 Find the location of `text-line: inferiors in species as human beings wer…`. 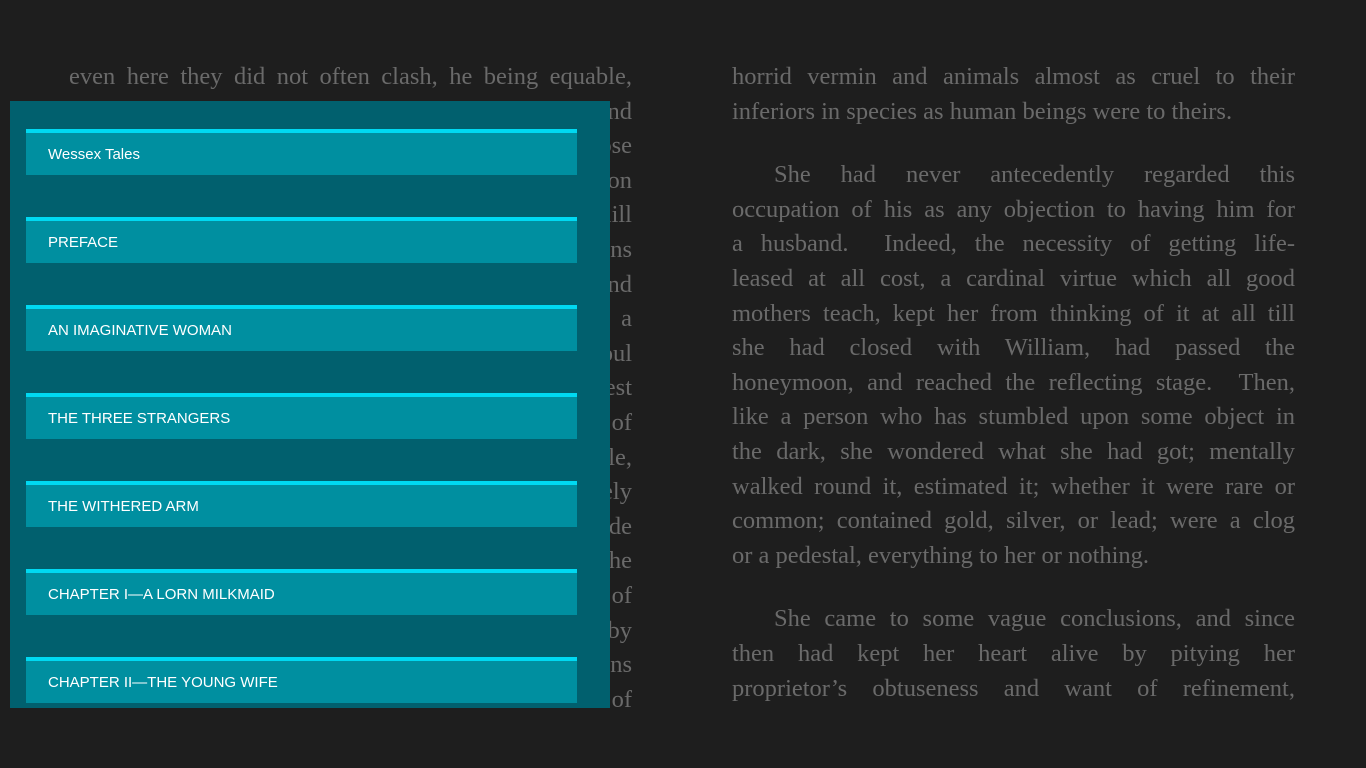

text-line: inferiors in species as human beings wer… is located at coordinates (982, 111).